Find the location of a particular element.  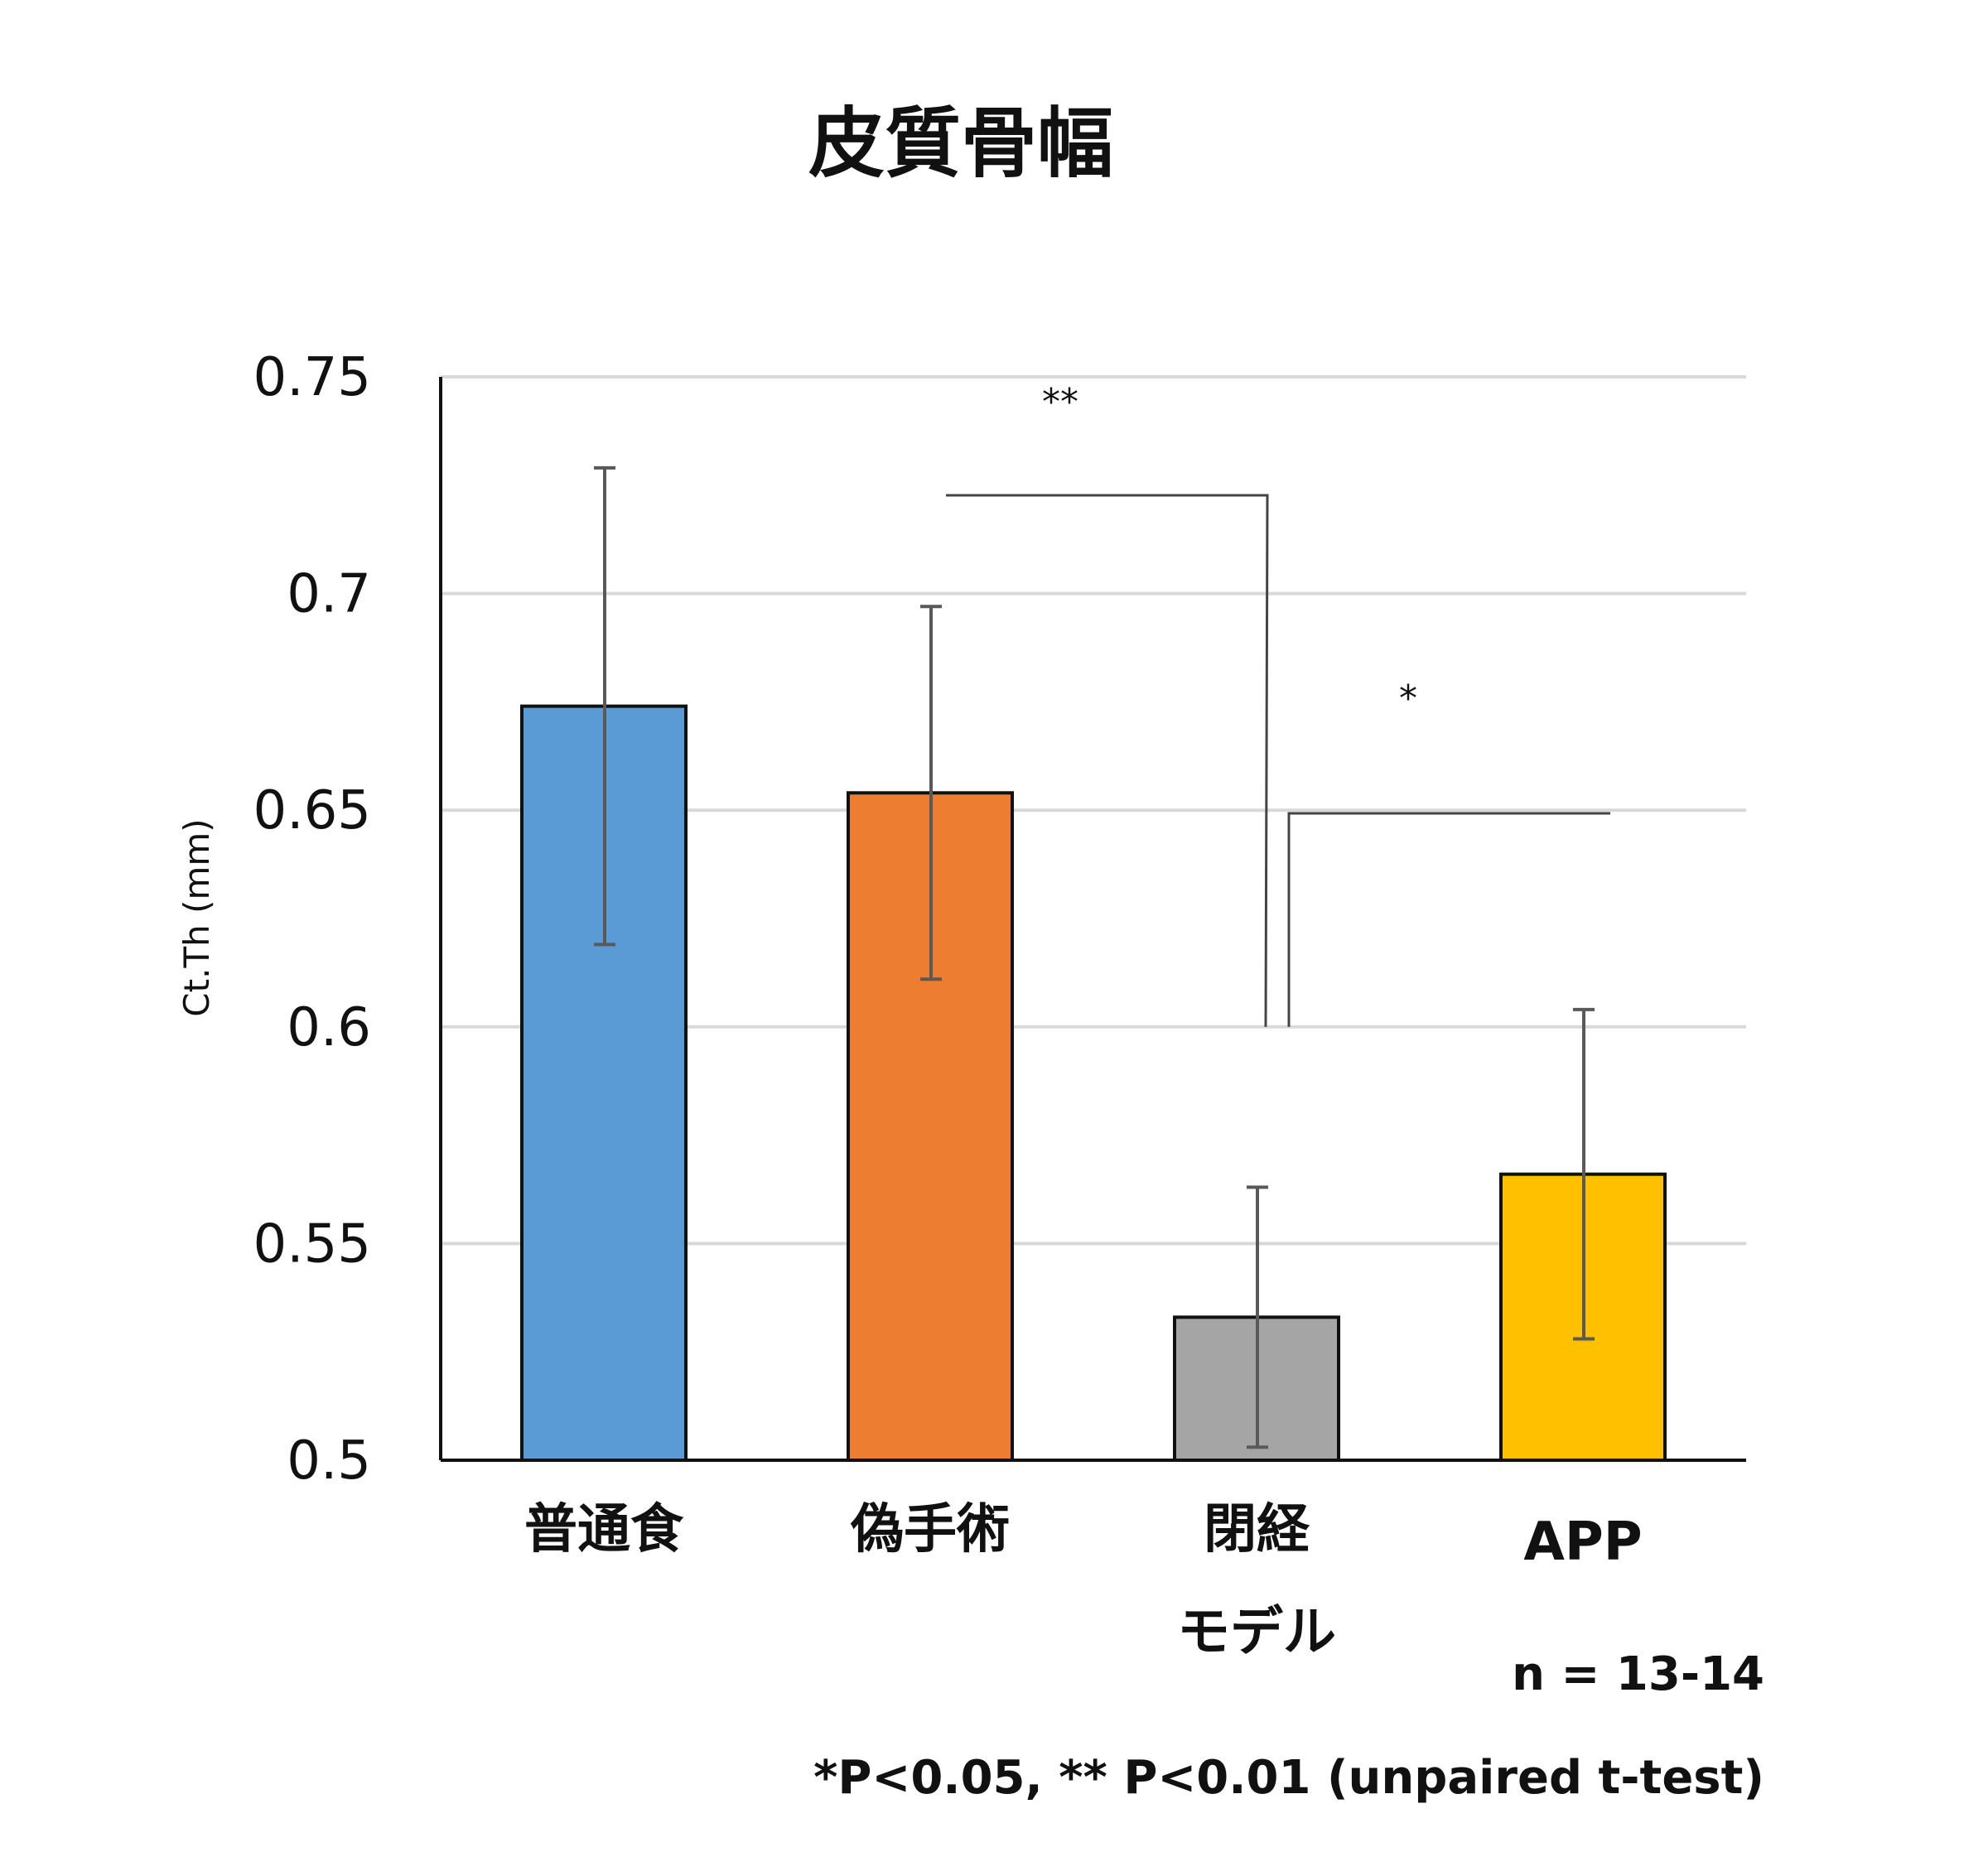

significance-bracket: ** is located at coordinates (1107, 704).